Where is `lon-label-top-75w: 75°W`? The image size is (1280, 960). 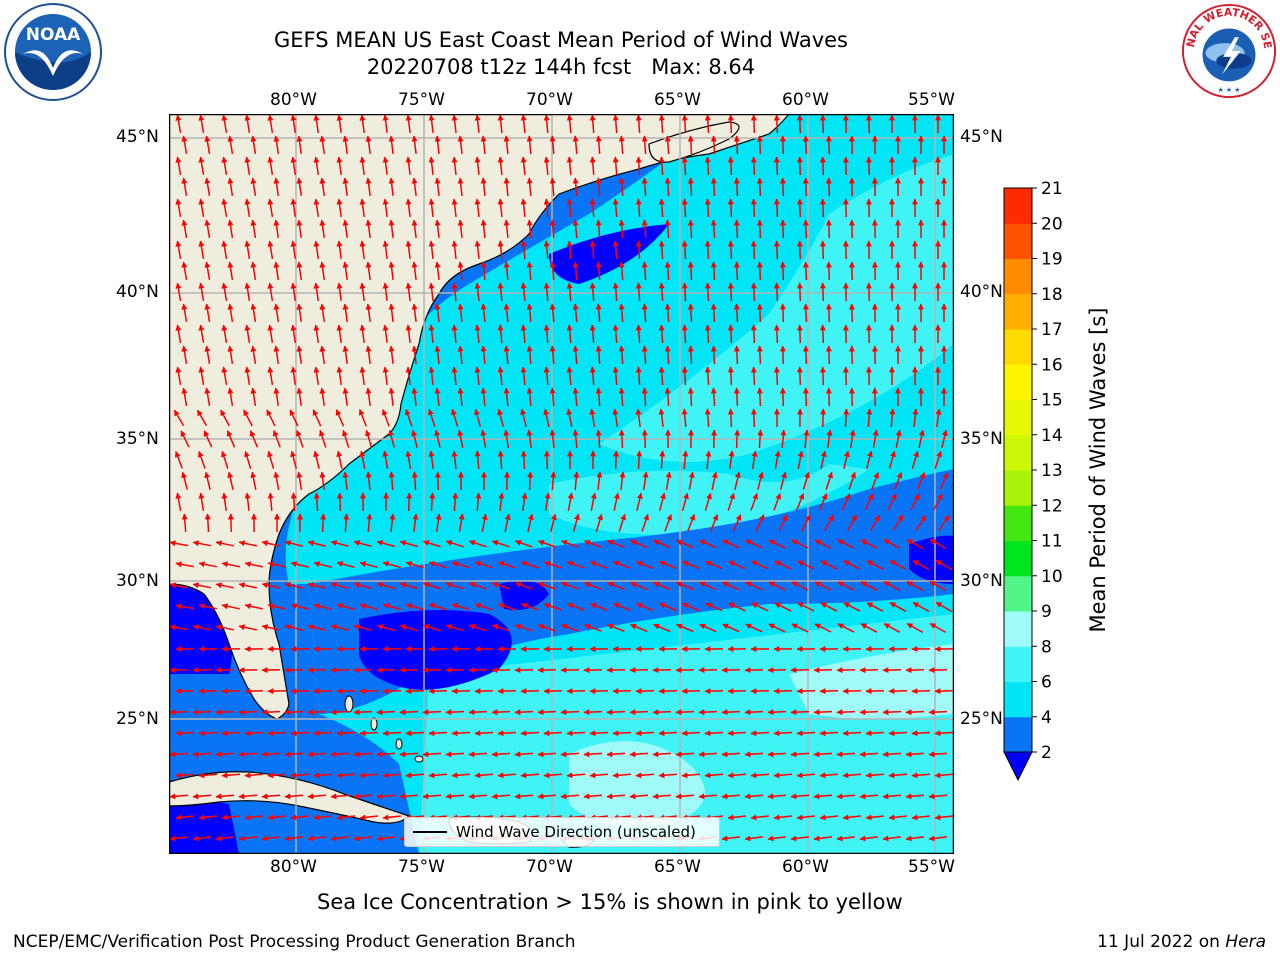 lon-label-top-75w: 75°W is located at coordinates (421, 100).